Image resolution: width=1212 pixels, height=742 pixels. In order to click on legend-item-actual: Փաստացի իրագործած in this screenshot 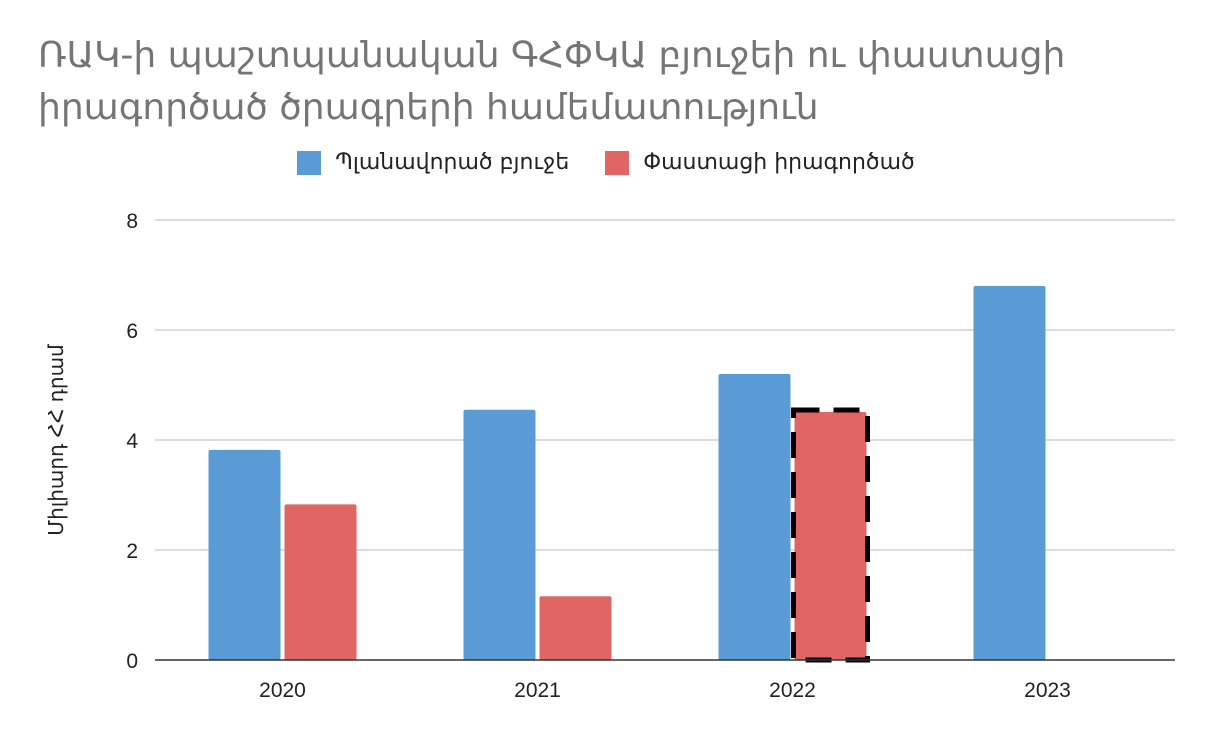, I will do `click(760, 162)`.